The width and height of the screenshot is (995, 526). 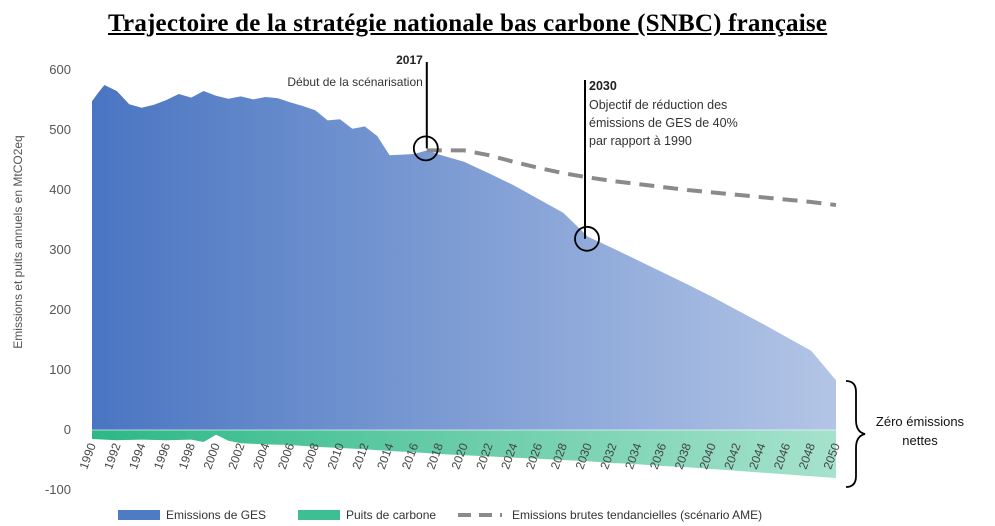 What do you see at coordinates (18, 241) in the screenshot?
I see `y-axis-label: Emissions et puits annuels en MtCO2eq` at bounding box center [18, 241].